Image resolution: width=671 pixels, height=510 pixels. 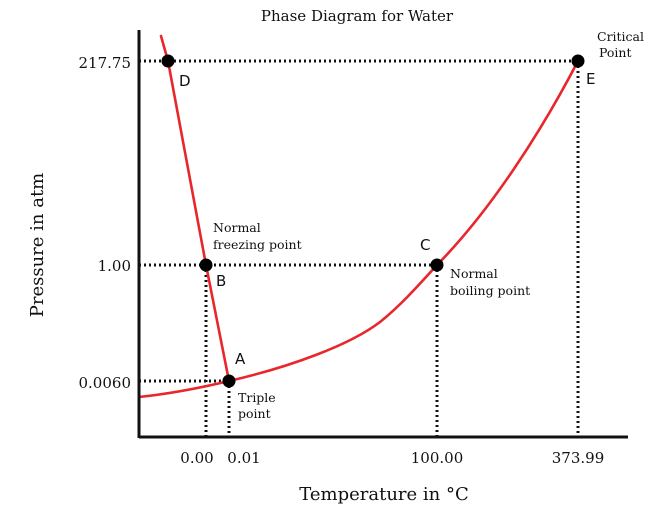 I want to click on point-label-a: A, so click(x=240, y=359).